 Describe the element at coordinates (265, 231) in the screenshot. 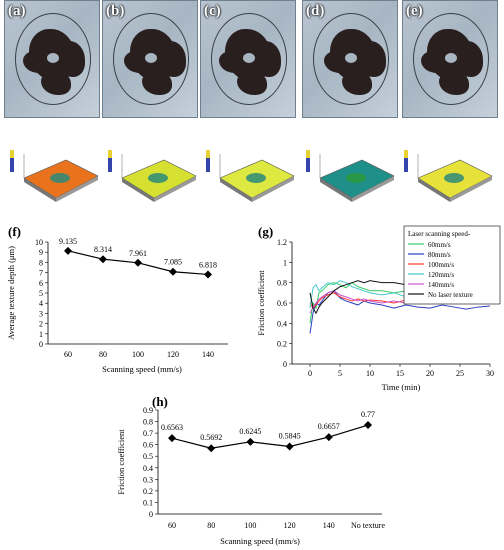

I see `panel-label: (g)` at that location.